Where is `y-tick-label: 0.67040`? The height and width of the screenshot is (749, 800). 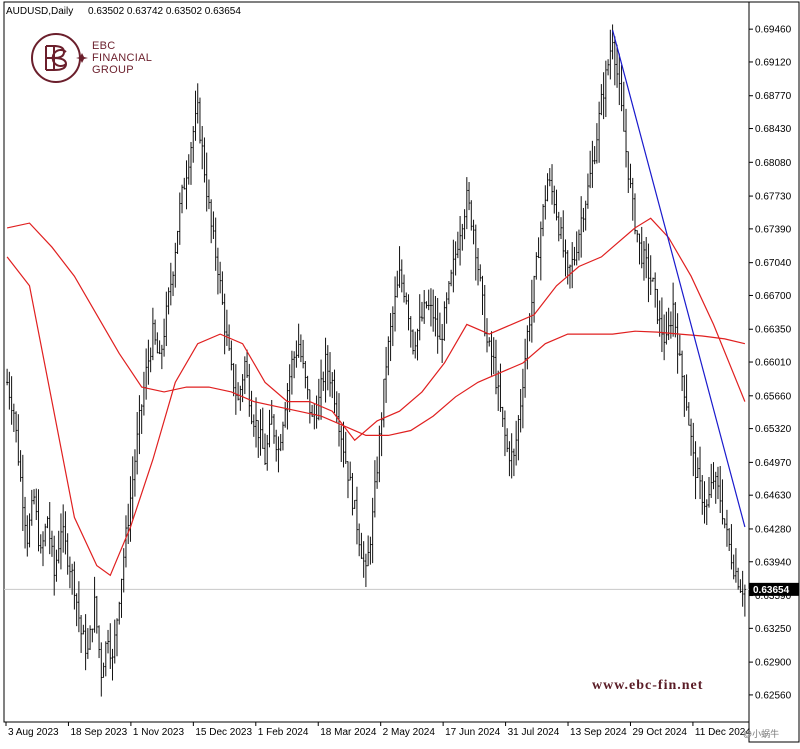
y-tick-label: 0.67040 is located at coordinates (773, 263).